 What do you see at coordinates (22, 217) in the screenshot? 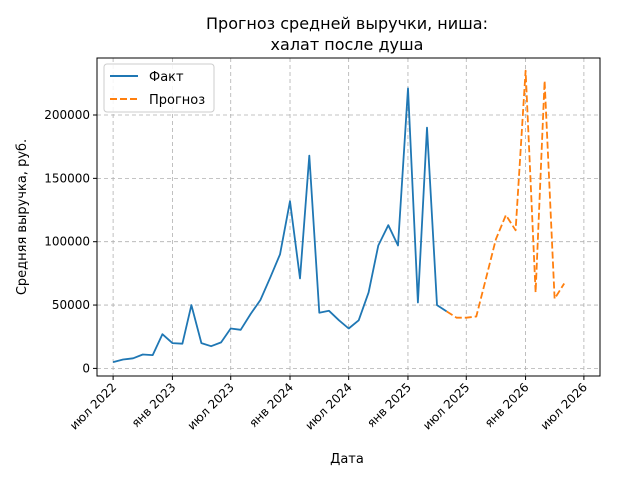
I see `y-axis-label: Средняя выручка, руб.` at bounding box center [22, 217].